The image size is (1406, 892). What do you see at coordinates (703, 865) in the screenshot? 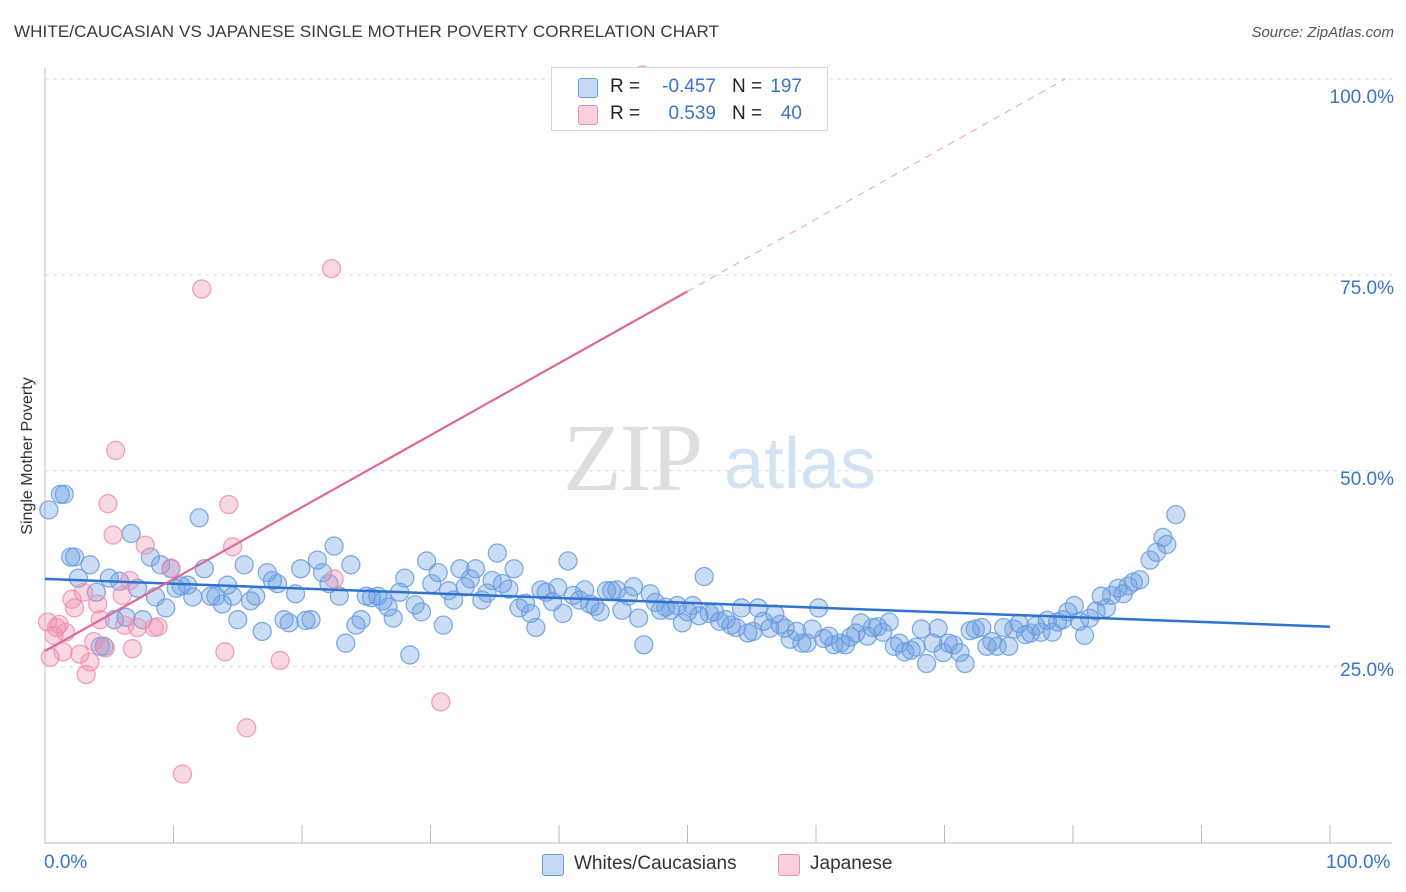
I see `legend: Whites/Caucasians Japanese` at bounding box center [703, 865].